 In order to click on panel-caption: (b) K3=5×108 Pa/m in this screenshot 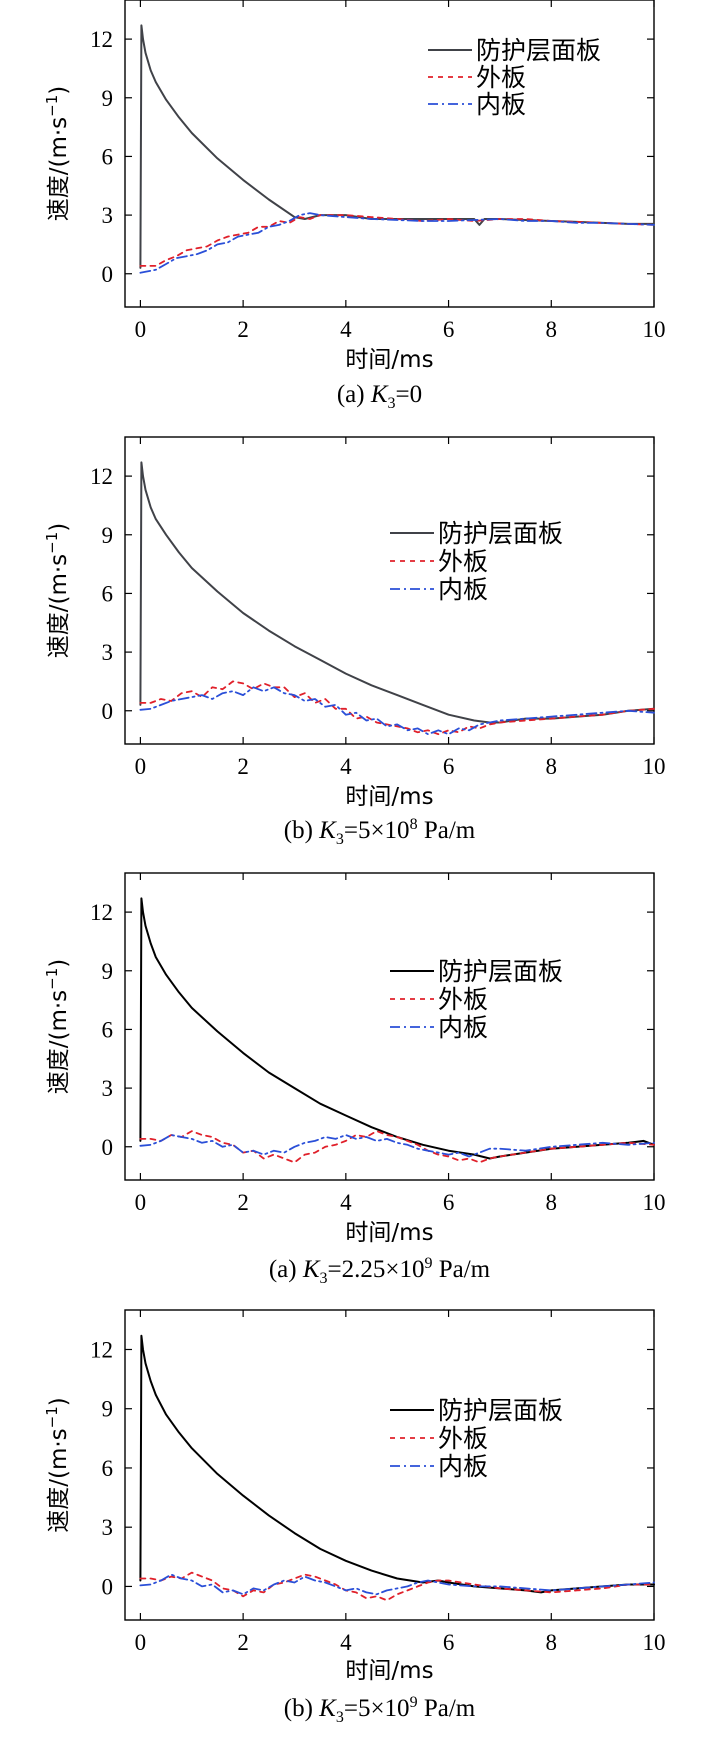, I will do `click(380, 832)`.